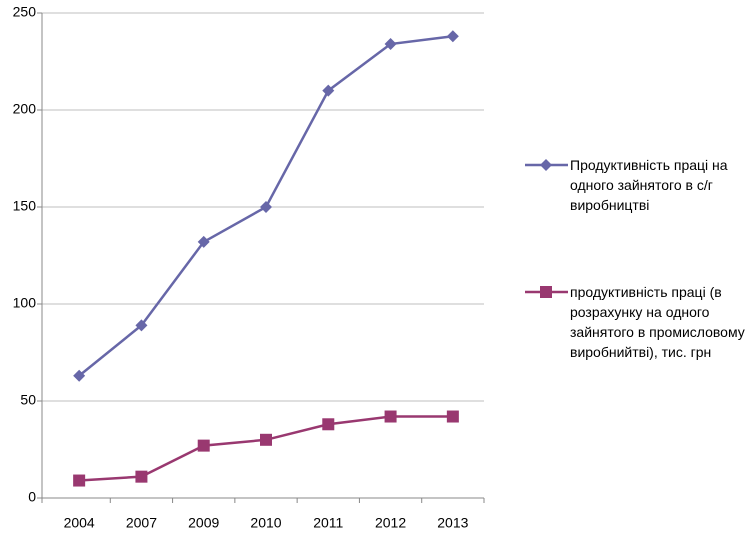 The height and width of the screenshot is (537, 749). What do you see at coordinates (141, 523) in the screenshot?
I see `x-tick-label: 2007` at bounding box center [141, 523].